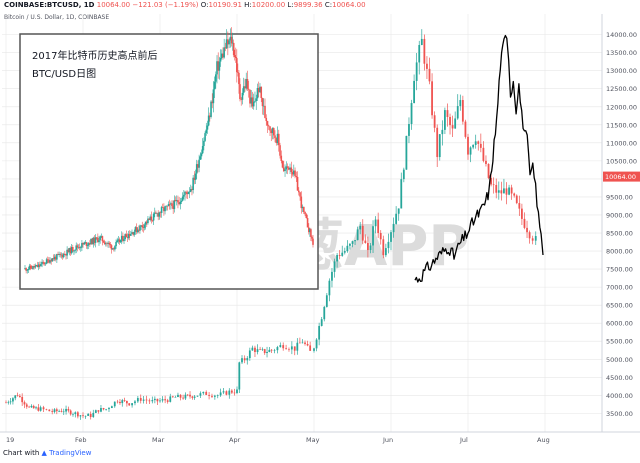 This screenshot has height=463, width=640. I want to click on low-label: L:, so click(290, 5).